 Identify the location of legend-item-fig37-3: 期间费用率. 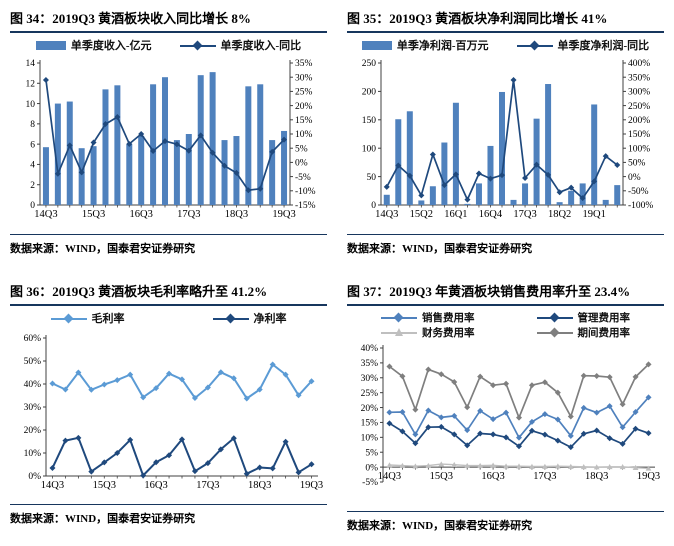
(583, 332).